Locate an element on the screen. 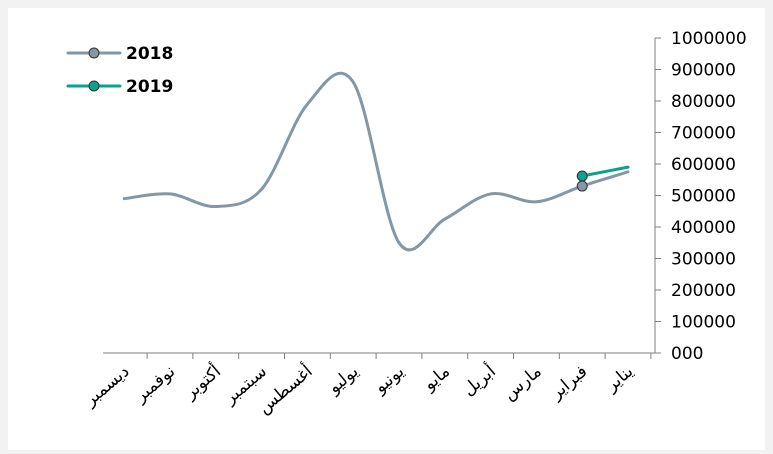  y-tick-label: 600000 is located at coordinates (703, 165).